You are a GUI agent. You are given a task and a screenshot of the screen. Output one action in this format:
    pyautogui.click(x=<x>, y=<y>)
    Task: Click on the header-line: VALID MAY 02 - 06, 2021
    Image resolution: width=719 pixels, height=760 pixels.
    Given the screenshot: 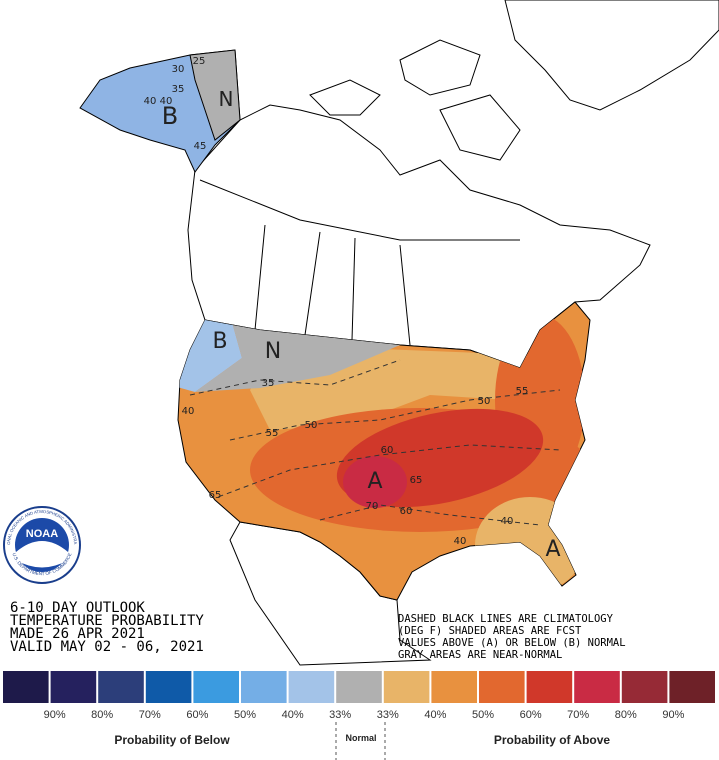 What is the action you would take?
    pyautogui.click(x=107, y=647)
    